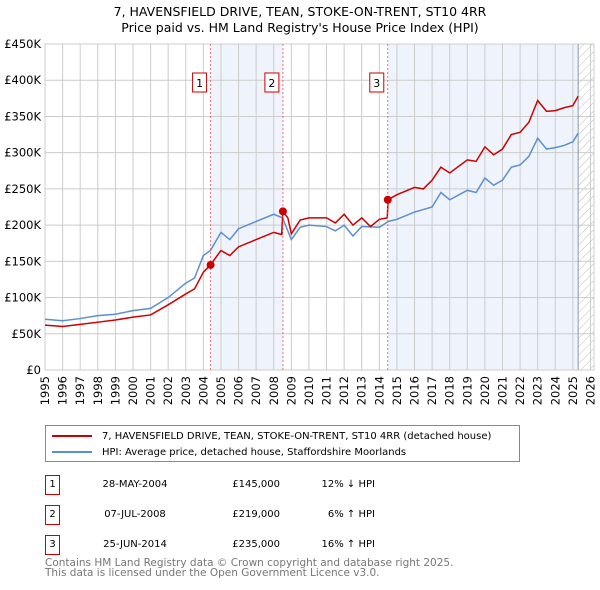 This screenshot has width=600, height=590. I want to click on x-tick-label: 2004, so click(203, 390).